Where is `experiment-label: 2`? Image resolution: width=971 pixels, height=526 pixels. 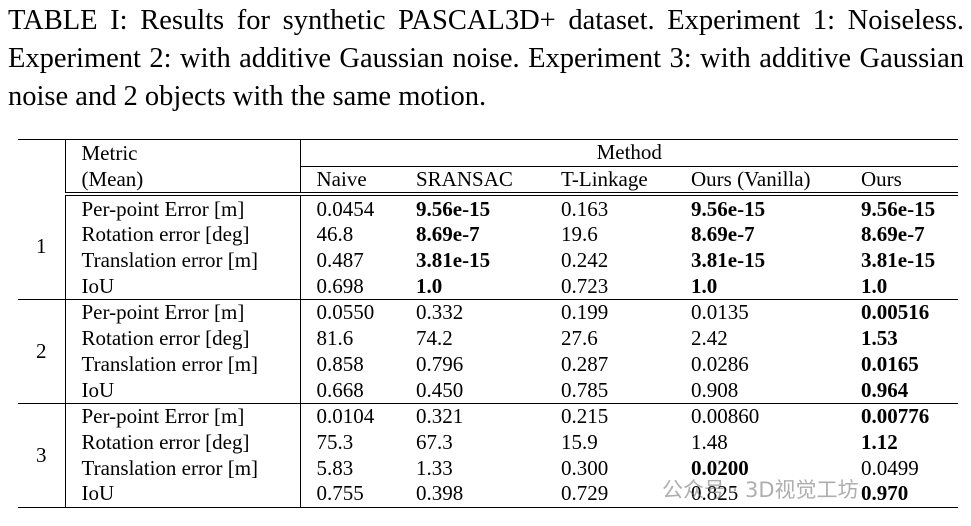
experiment-label: 2 is located at coordinates (42, 351).